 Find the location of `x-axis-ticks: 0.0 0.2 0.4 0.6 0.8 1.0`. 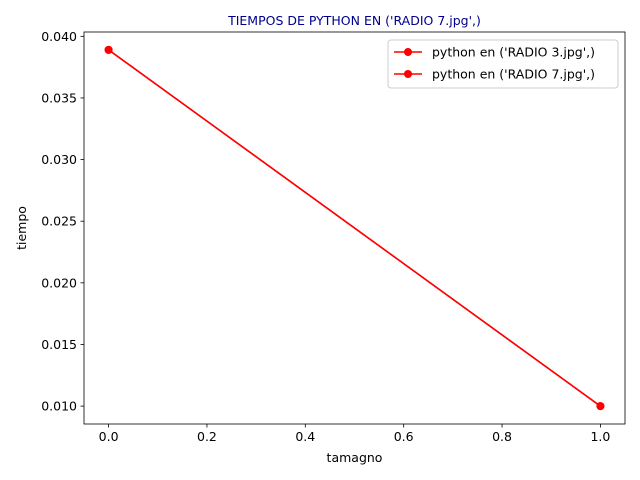

x-axis-ticks: 0.0 0.2 0.4 0.6 0.8 1.0 is located at coordinates (354, 434).